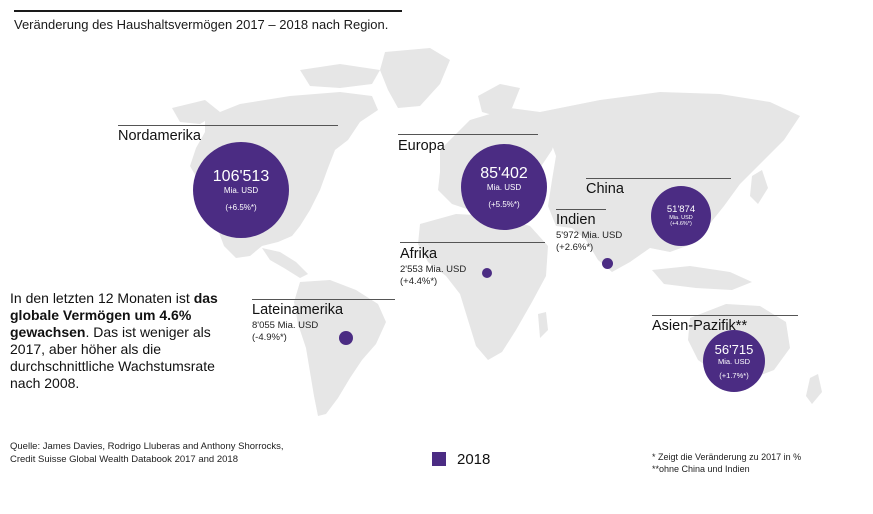 The image size is (873, 514). What do you see at coordinates (100, 298) in the screenshot?
I see `summary-note-intro: In den letzten 12 Monaten ist` at bounding box center [100, 298].